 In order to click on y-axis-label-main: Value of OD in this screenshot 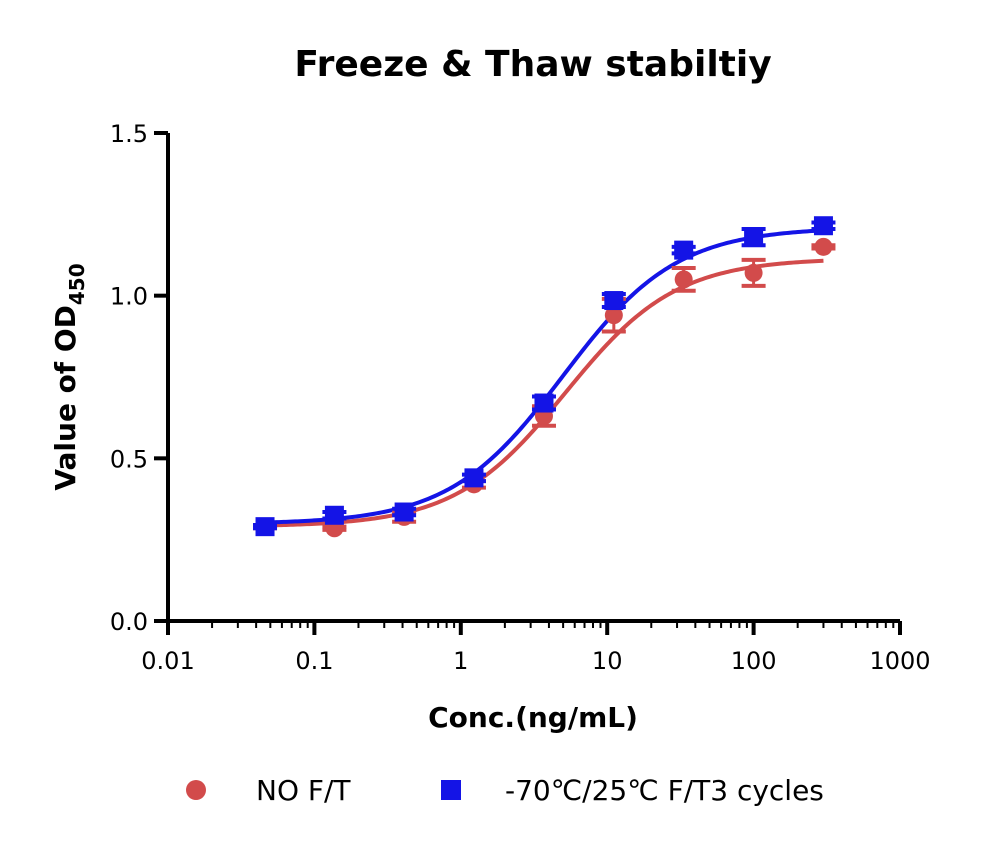, I will do `click(65, 398)`.